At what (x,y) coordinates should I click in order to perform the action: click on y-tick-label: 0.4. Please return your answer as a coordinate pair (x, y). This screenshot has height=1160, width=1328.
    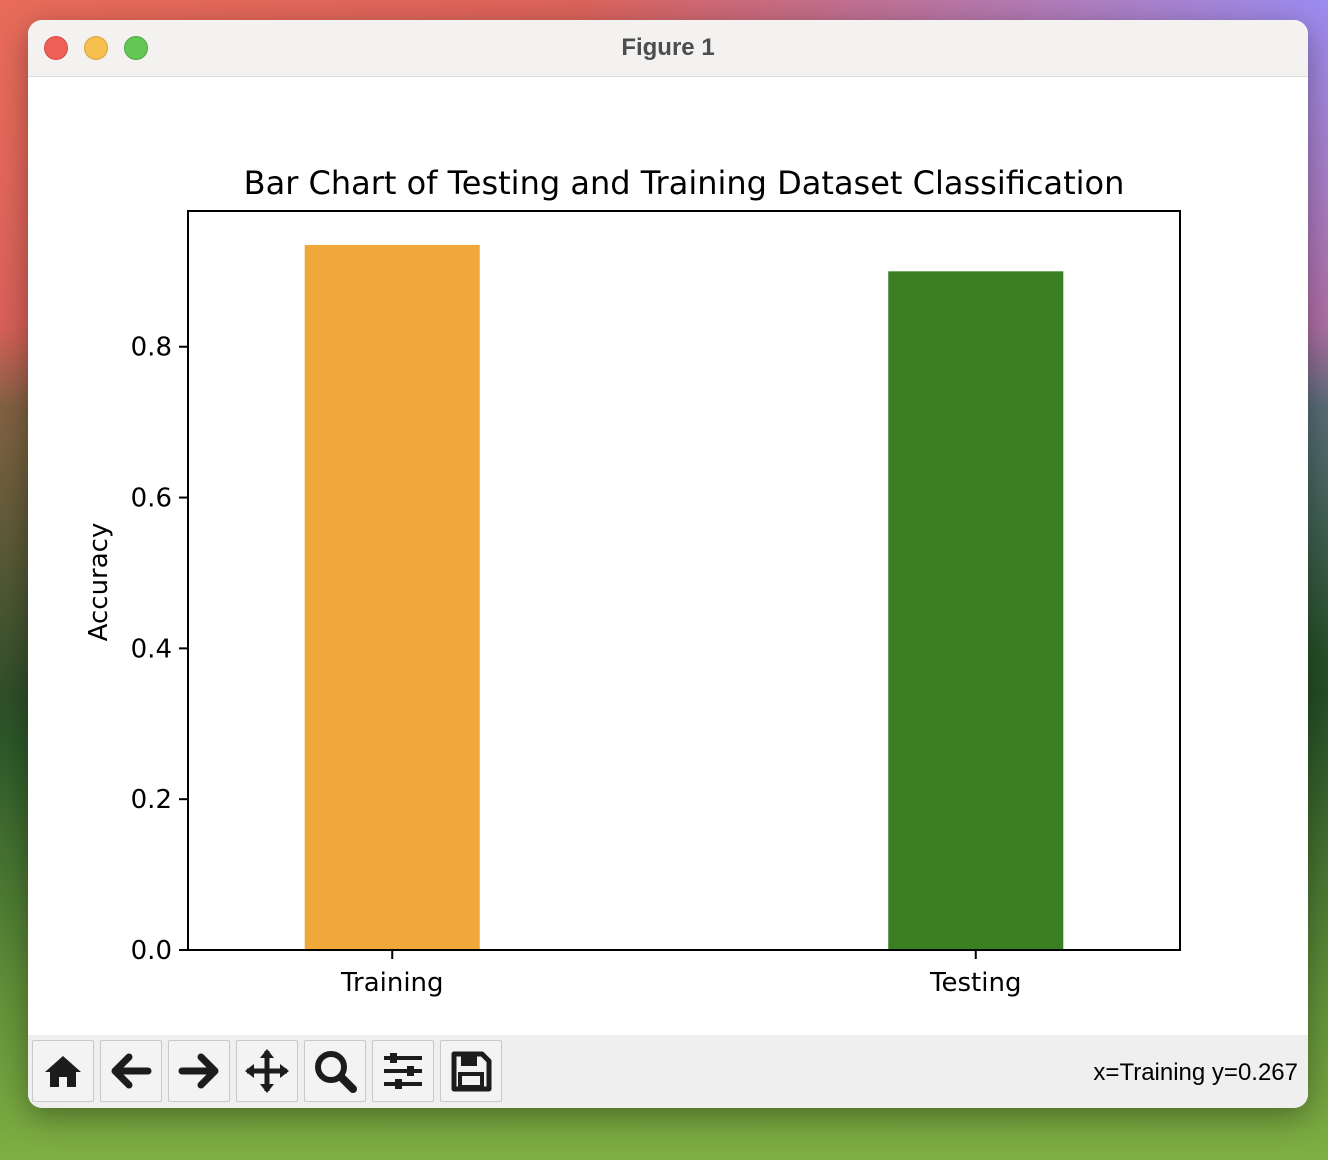
    Looking at the image, I should click on (151, 649).